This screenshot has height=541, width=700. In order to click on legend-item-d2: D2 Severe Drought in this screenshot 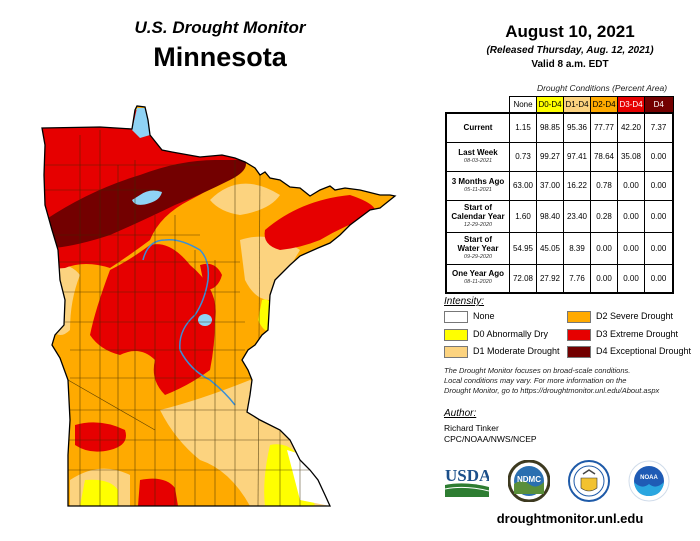, I will do `click(620, 316)`.